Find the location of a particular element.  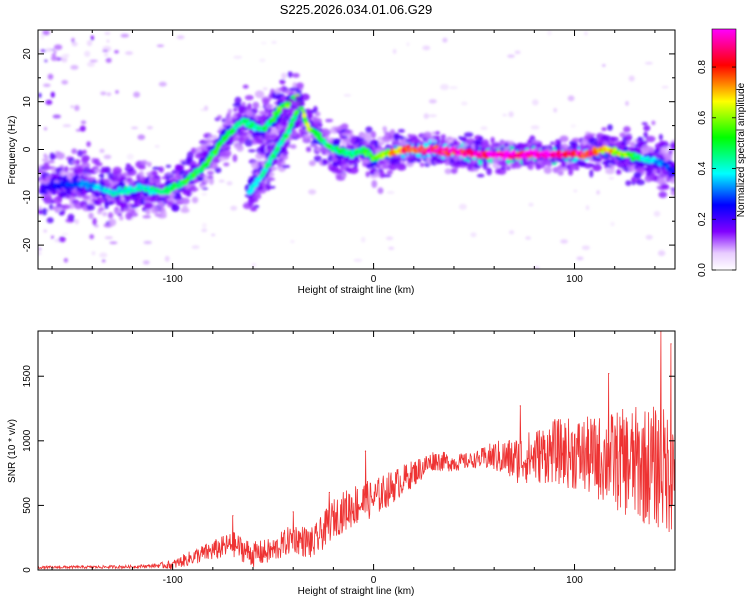

secondary-track-core is located at coordinates (291, 124).